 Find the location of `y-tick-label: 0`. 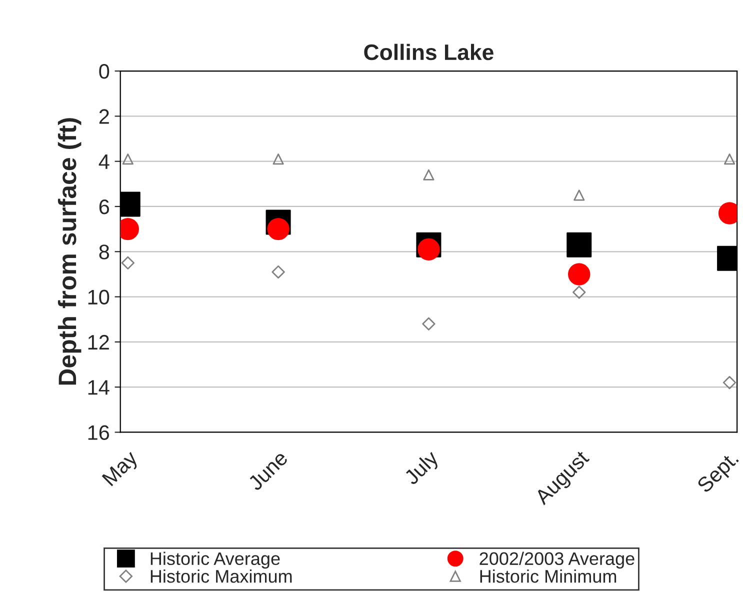

y-tick-label: 0 is located at coordinates (104, 71).